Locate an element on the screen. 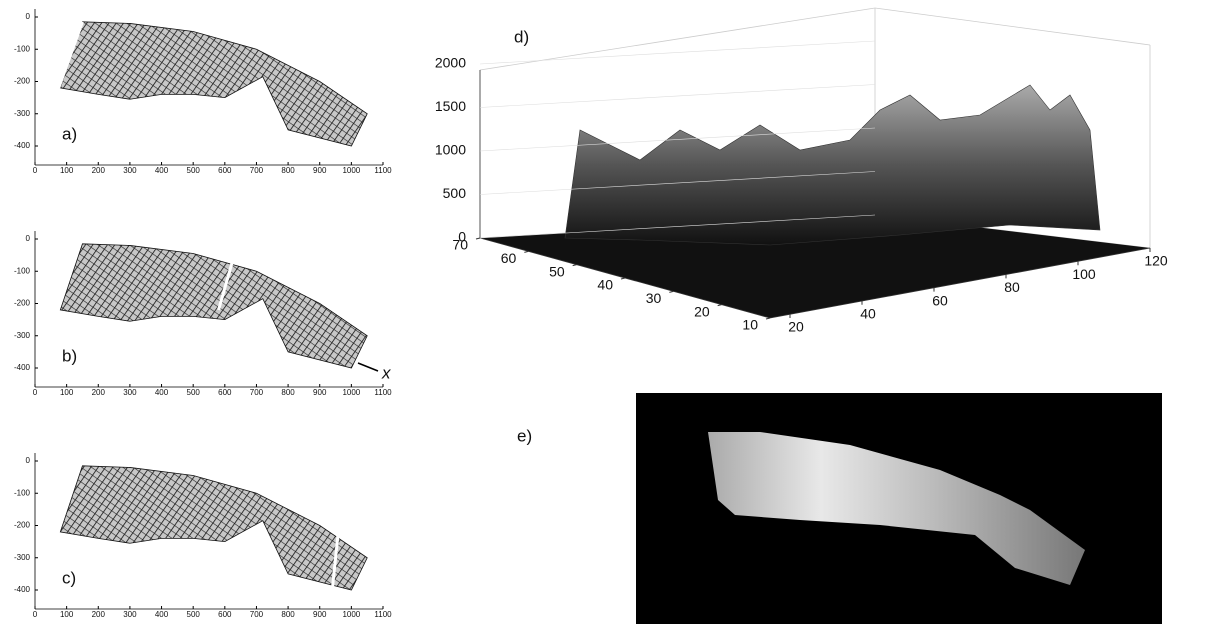 The image size is (1226, 624). y-tick-label: 40 is located at coordinates (605, 285).